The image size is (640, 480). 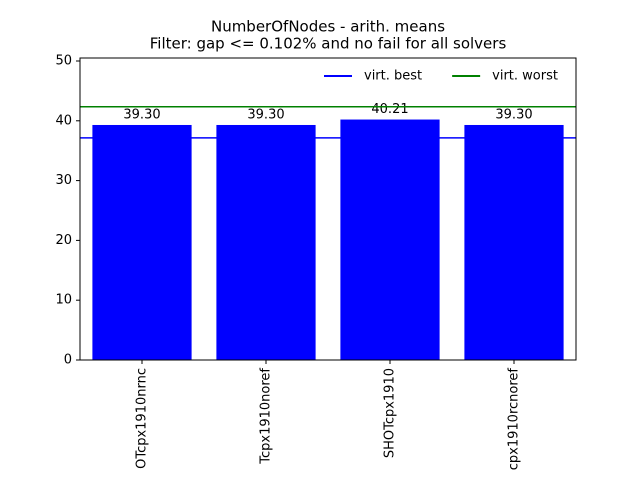 What do you see at coordinates (525, 76) in the screenshot?
I see `legend-label: virt. worst` at bounding box center [525, 76].